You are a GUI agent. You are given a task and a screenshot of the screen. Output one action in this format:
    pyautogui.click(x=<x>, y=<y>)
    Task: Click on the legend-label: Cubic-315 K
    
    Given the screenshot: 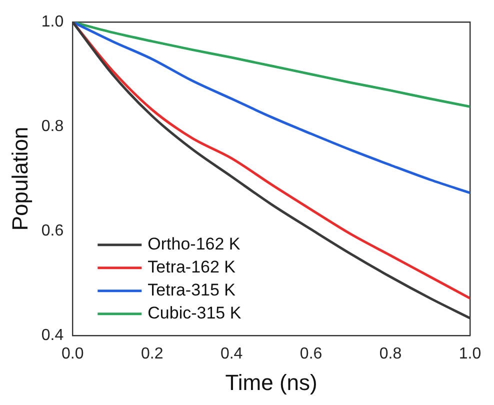 What is the action you would take?
    pyautogui.click(x=195, y=313)
    